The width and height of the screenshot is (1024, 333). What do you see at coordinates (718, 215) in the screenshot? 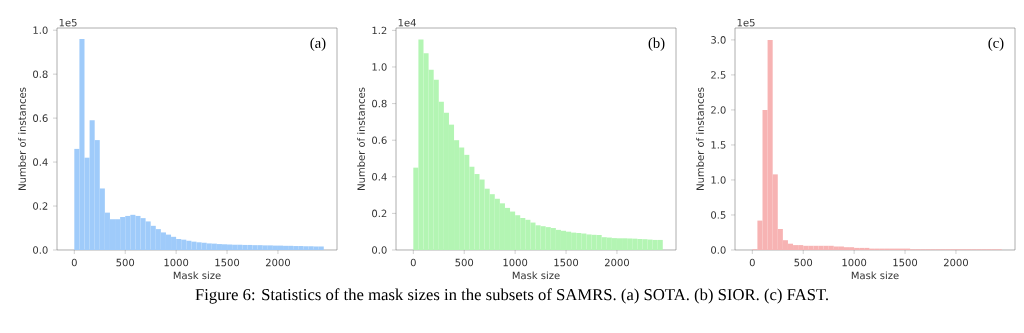
I see `y-tick-label: 0.5` at bounding box center [718, 215].